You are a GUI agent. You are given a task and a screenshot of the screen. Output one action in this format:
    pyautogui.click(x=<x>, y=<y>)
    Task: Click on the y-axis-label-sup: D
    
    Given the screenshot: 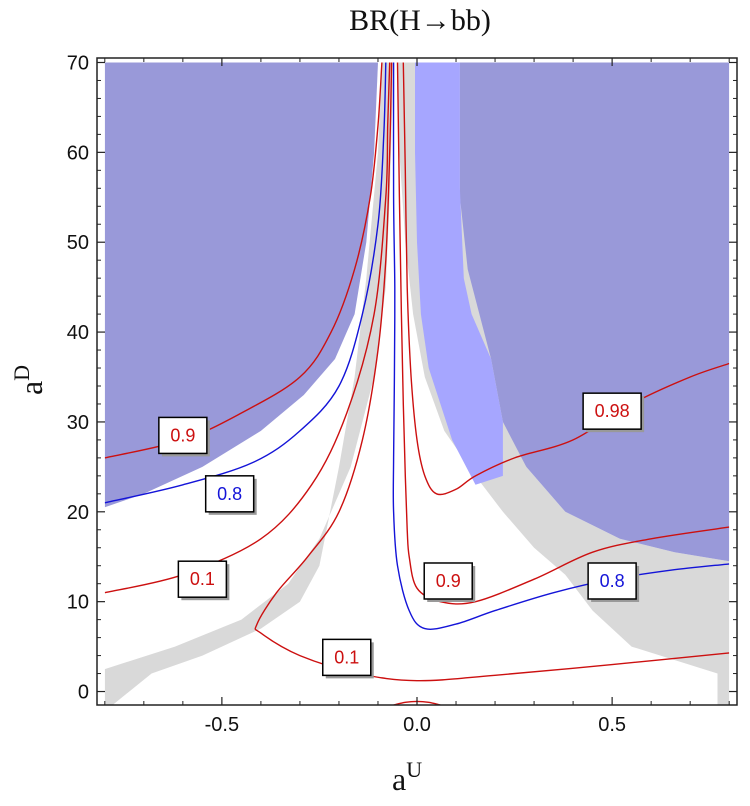 What is the action you would take?
    pyautogui.click(x=21, y=373)
    